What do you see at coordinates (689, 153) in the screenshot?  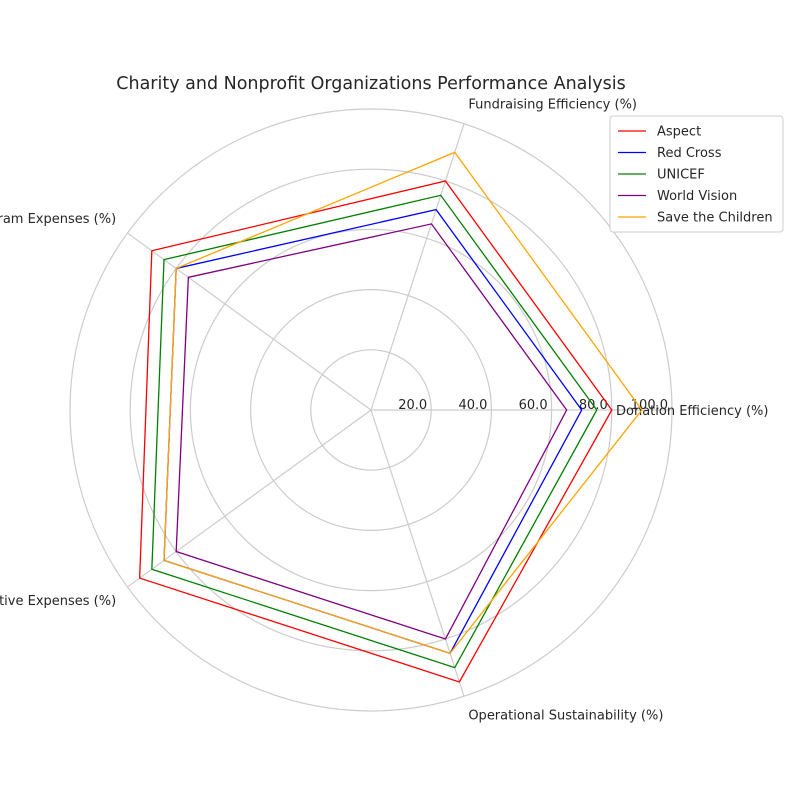 I see `legend-label: Red Cross` at bounding box center [689, 153].